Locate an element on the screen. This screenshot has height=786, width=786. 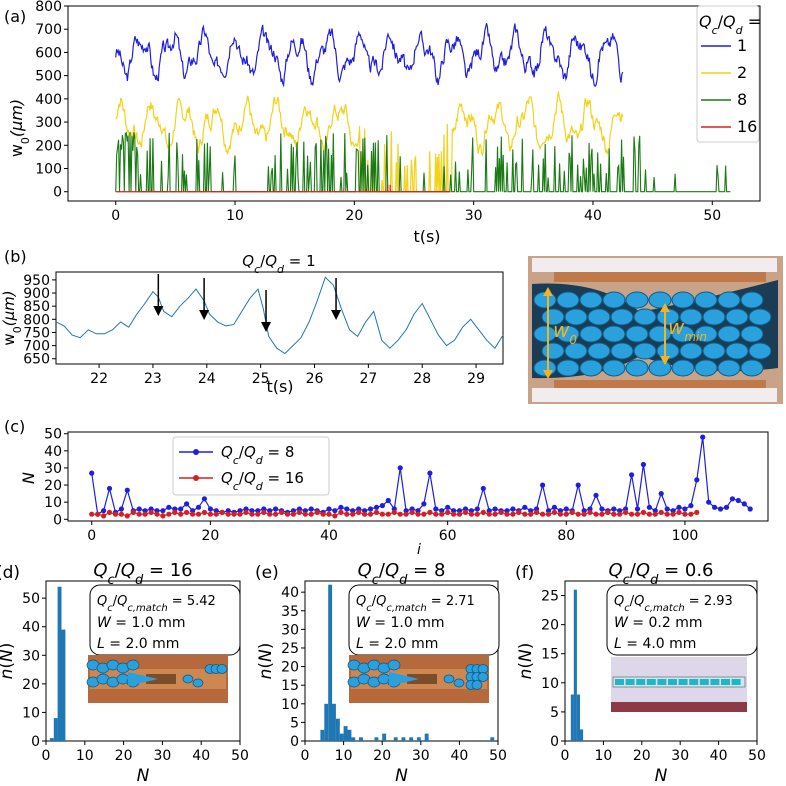
b-xtick-label: 29 is located at coordinates (476, 379).